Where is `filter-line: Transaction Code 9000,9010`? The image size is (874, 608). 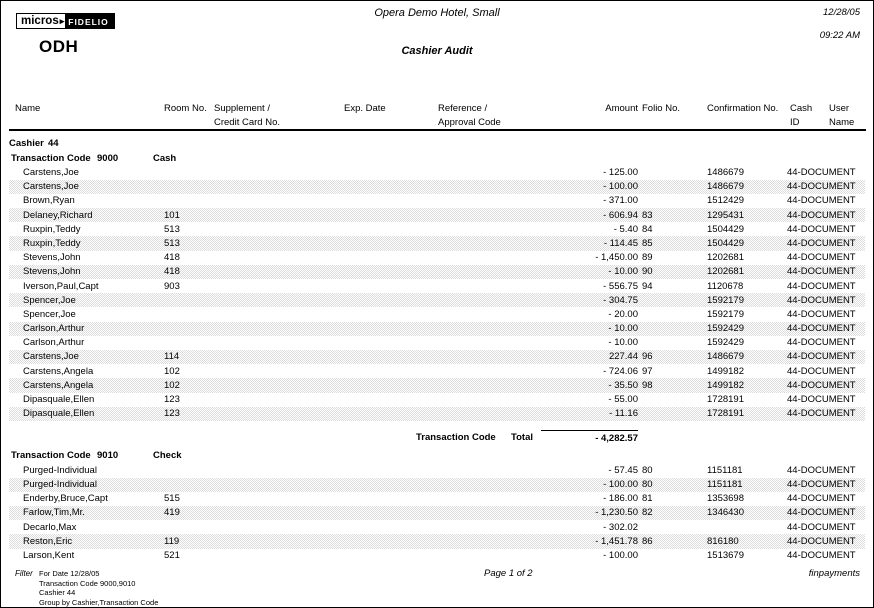 filter-line: Transaction Code 9000,9010 is located at coordinates (87, 583).